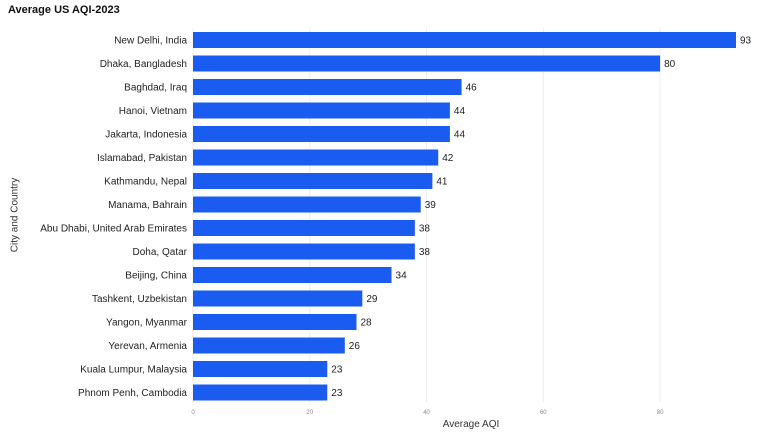  I want to click on chart-title: Average US AQI-2023, so click(64, 10).